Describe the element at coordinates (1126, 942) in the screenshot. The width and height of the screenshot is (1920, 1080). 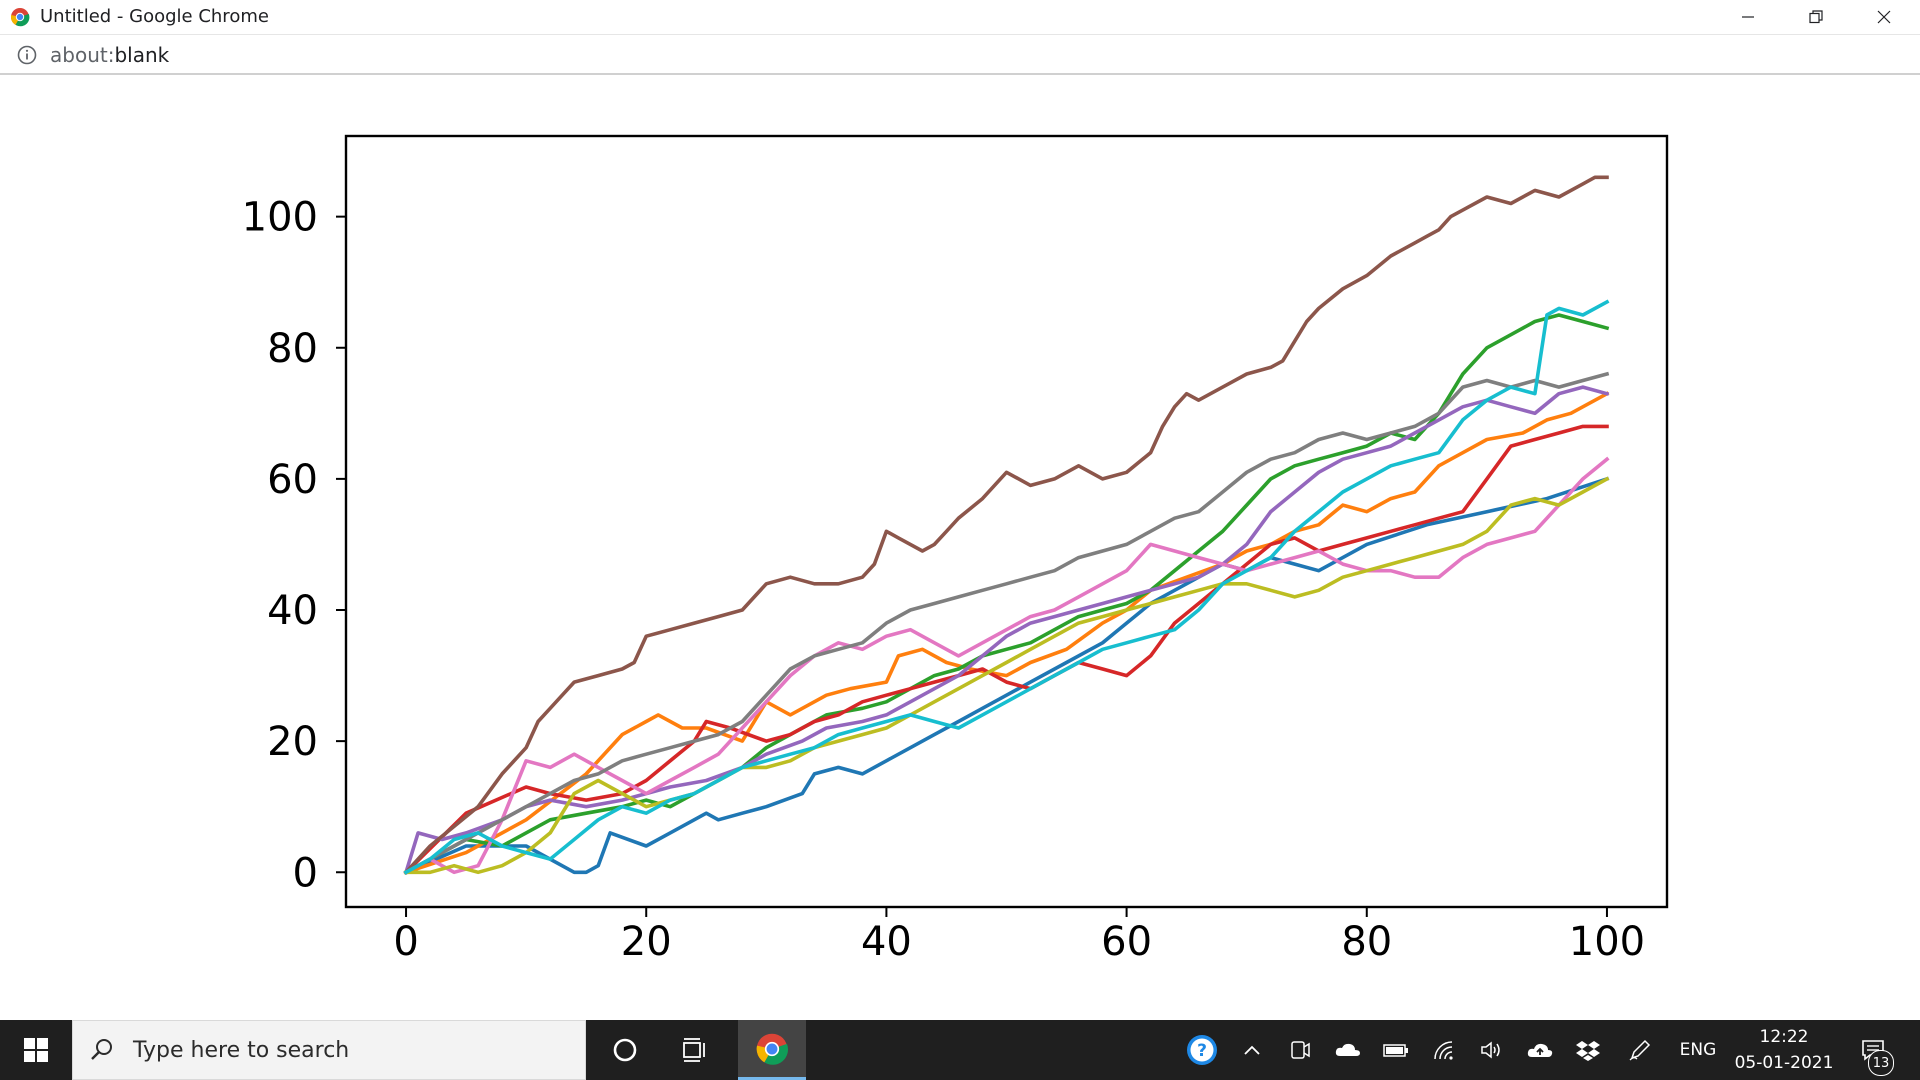
I see `x-tick-label-60: 60` at that location.